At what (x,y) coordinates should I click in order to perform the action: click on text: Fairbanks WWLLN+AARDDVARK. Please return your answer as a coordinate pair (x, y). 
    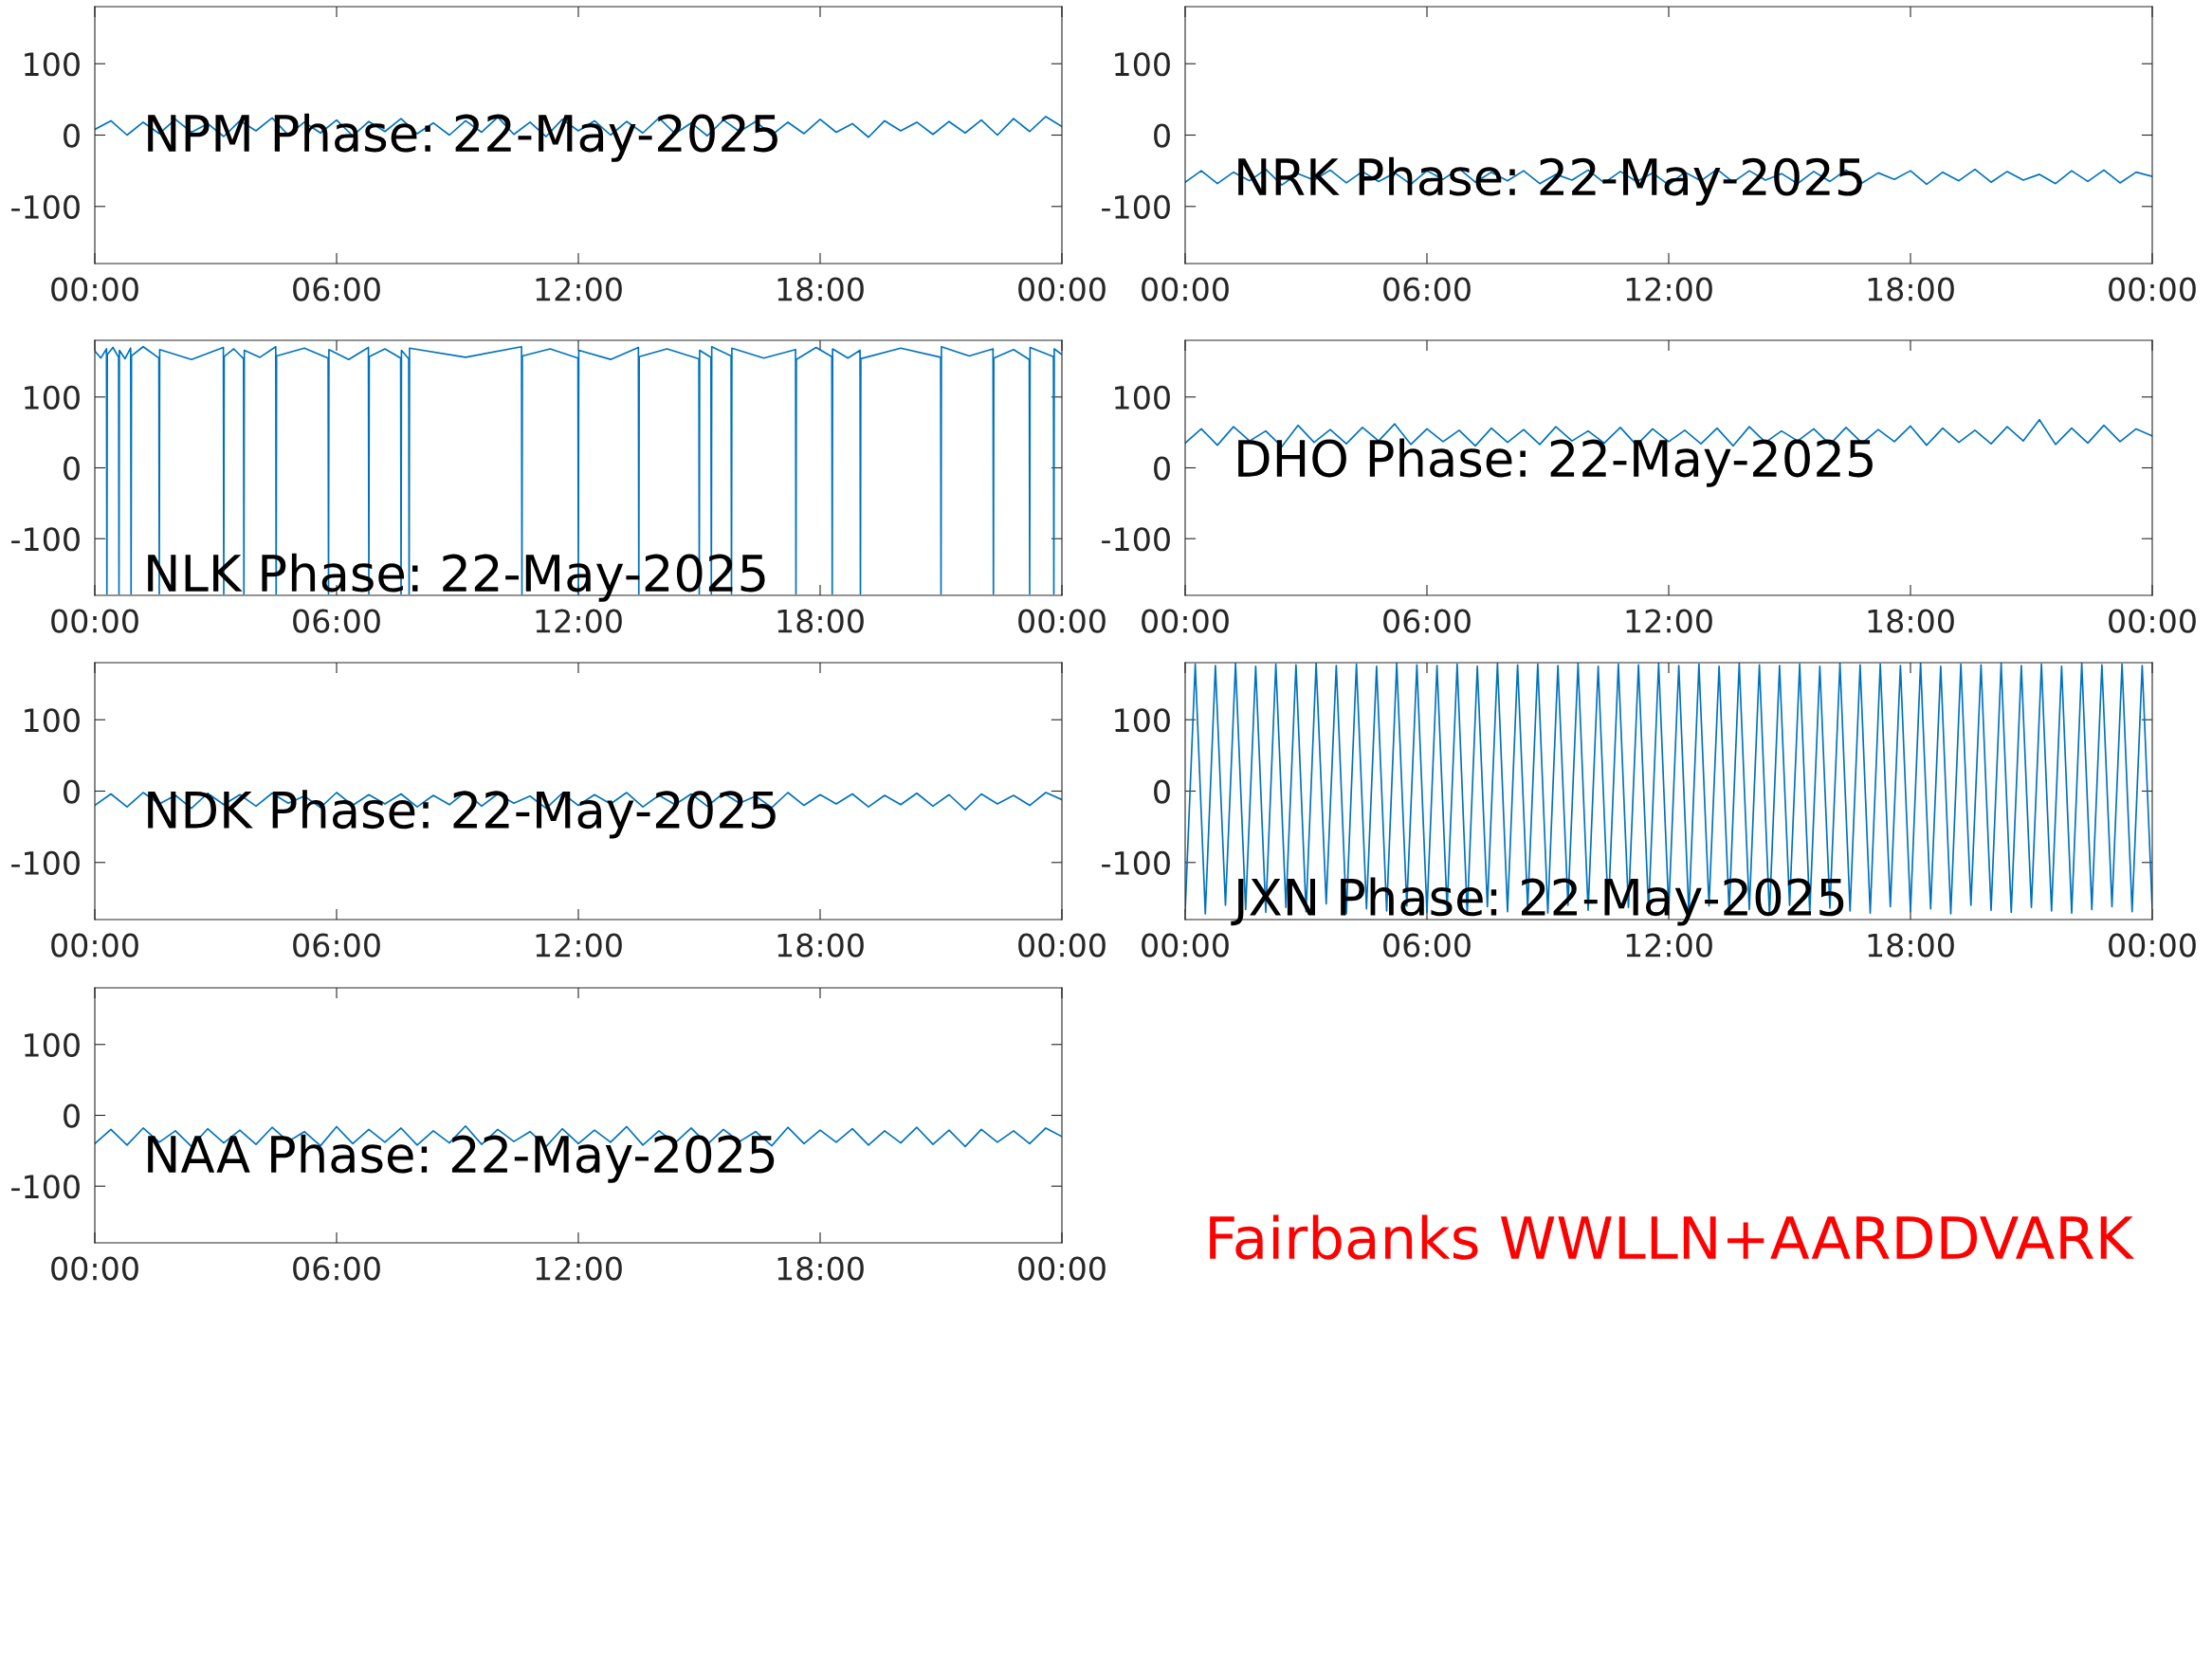
    Looking at the image, I should click on (1672, 1237).